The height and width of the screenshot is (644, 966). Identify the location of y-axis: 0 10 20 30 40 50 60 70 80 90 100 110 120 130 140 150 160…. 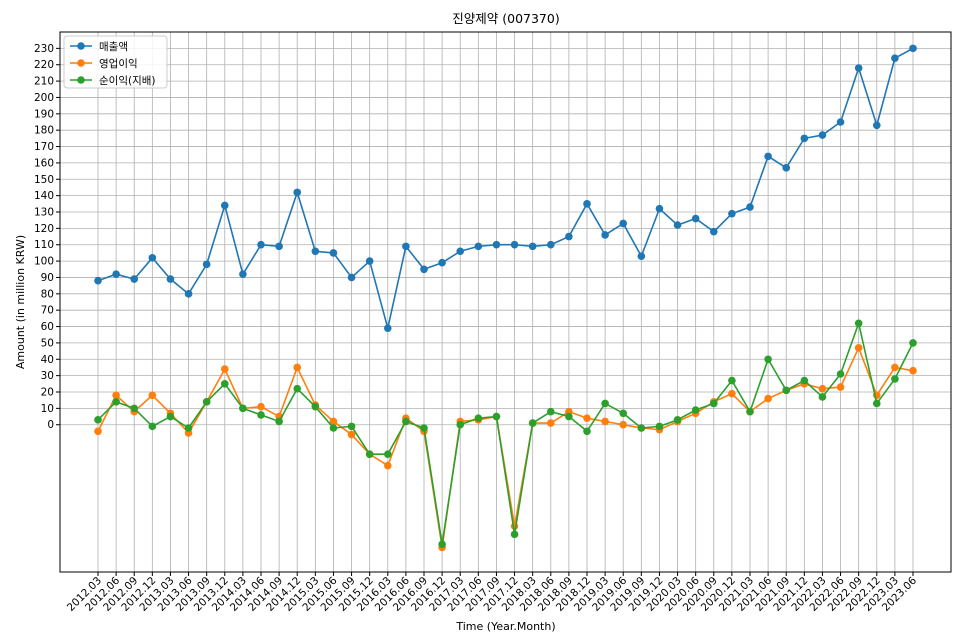
(47, 237).